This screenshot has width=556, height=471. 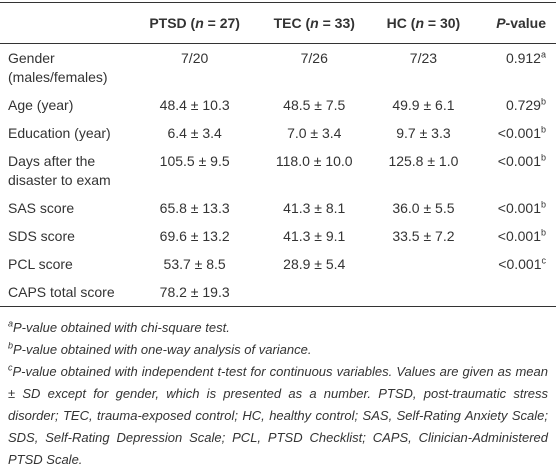 What do you see at coordinates (195, 292) in the screenshot?
I see `cell: 78.2 ± 19.3` at bounding box center [195, 292].